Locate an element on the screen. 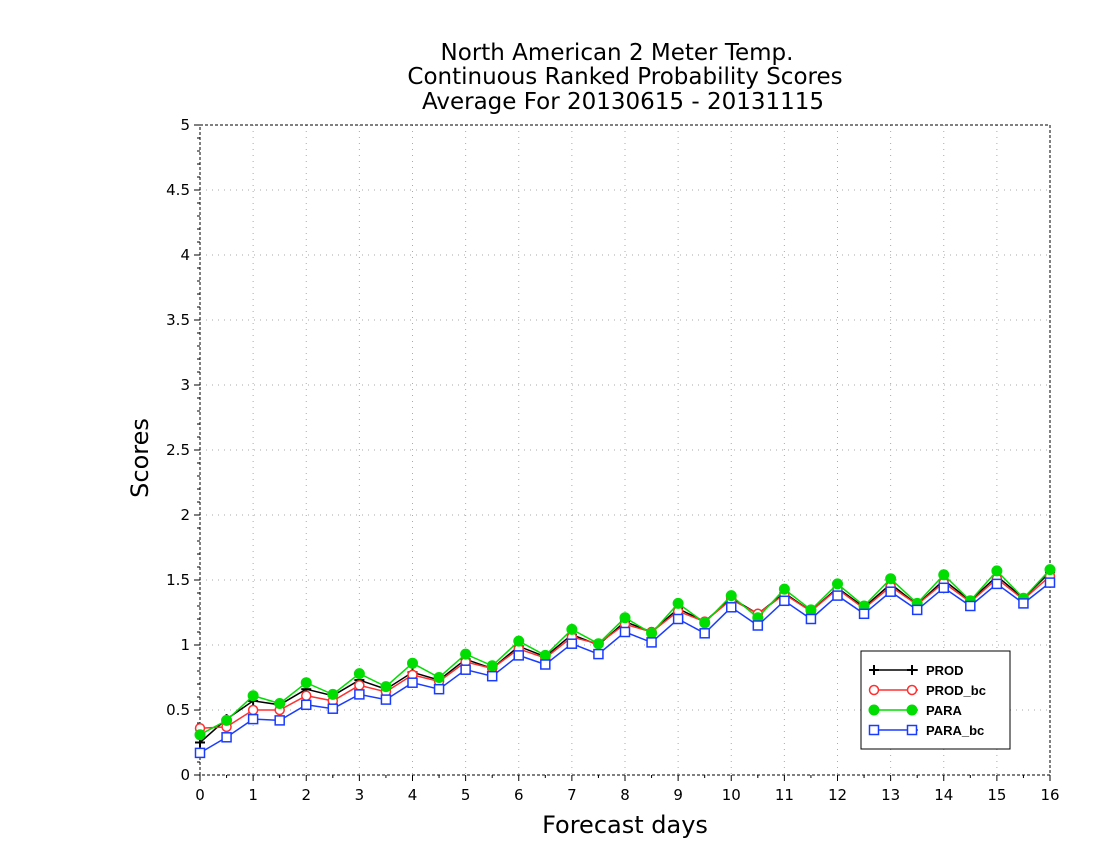 This screenshot has height=850, width=1100. legend: PROD PROD_bc PARA PARA_bc is located at coordinates (935, 700).